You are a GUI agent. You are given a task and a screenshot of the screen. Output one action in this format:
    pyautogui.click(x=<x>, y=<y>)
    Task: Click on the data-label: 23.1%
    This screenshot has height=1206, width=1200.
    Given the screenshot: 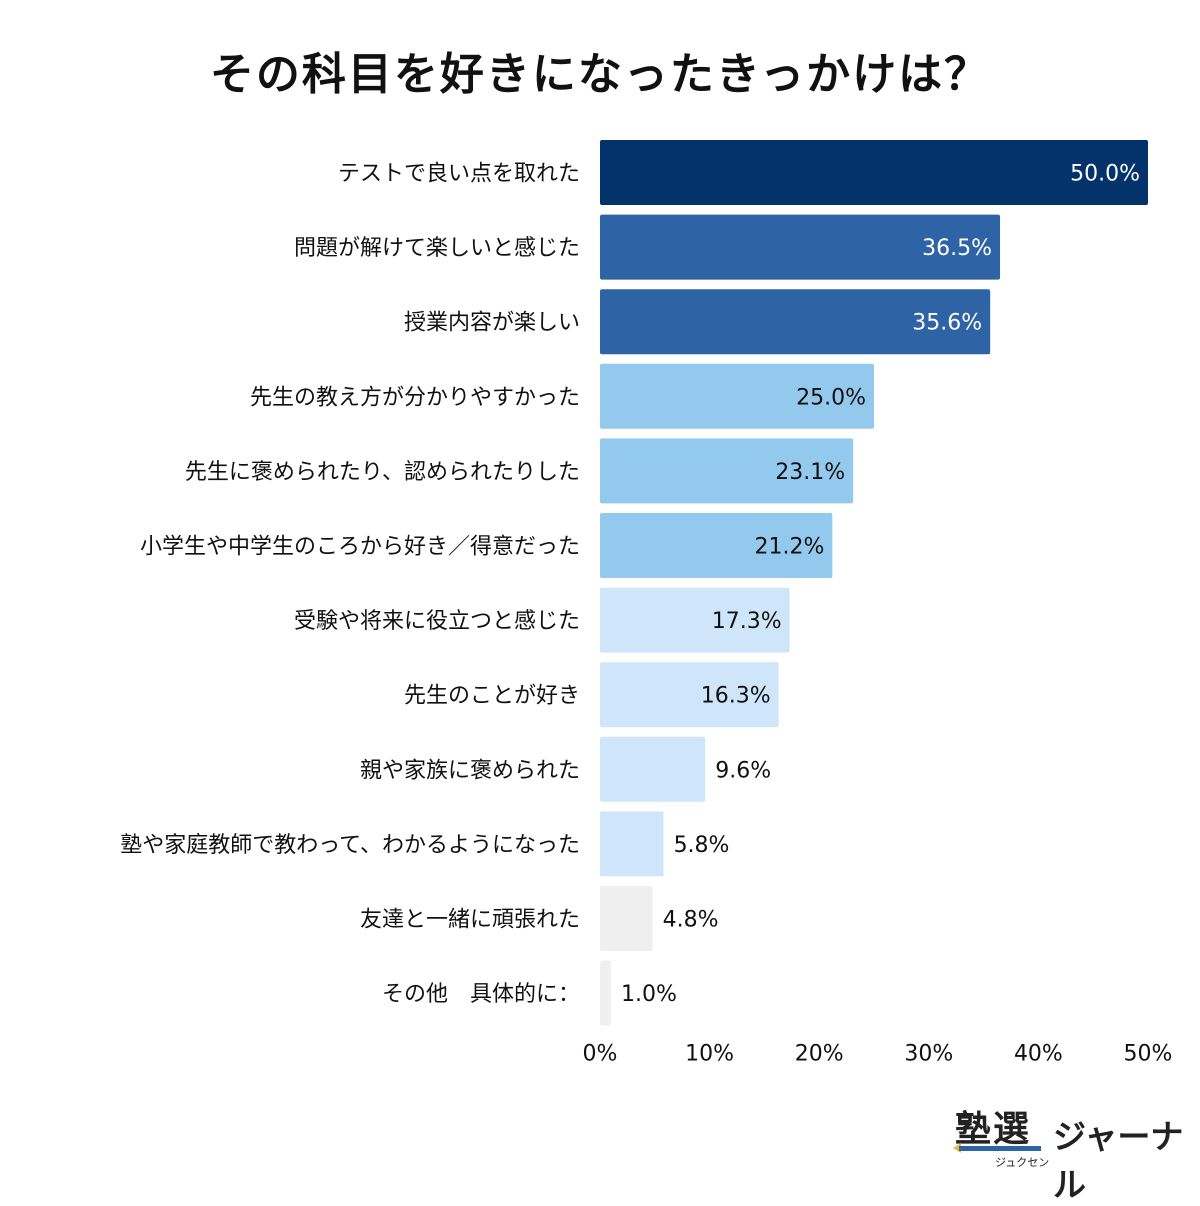 What is the action you would take?
    pyautogui.click(x=810, y=472)
    